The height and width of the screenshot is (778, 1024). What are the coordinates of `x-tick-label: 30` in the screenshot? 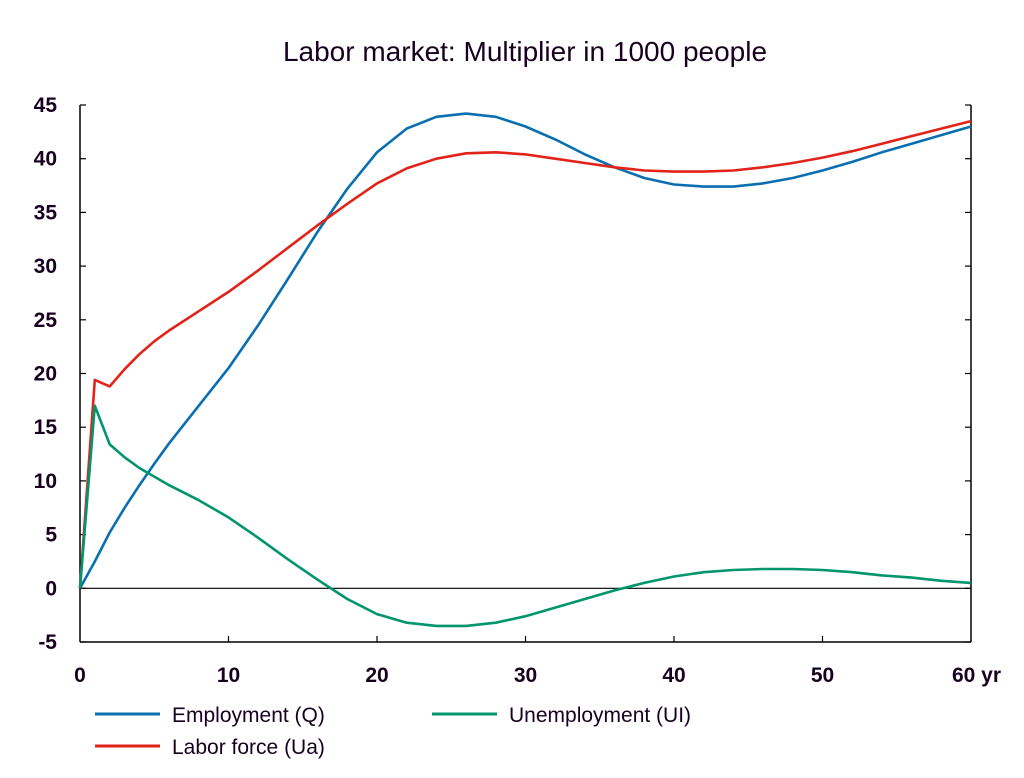 It's located at (525, 675).